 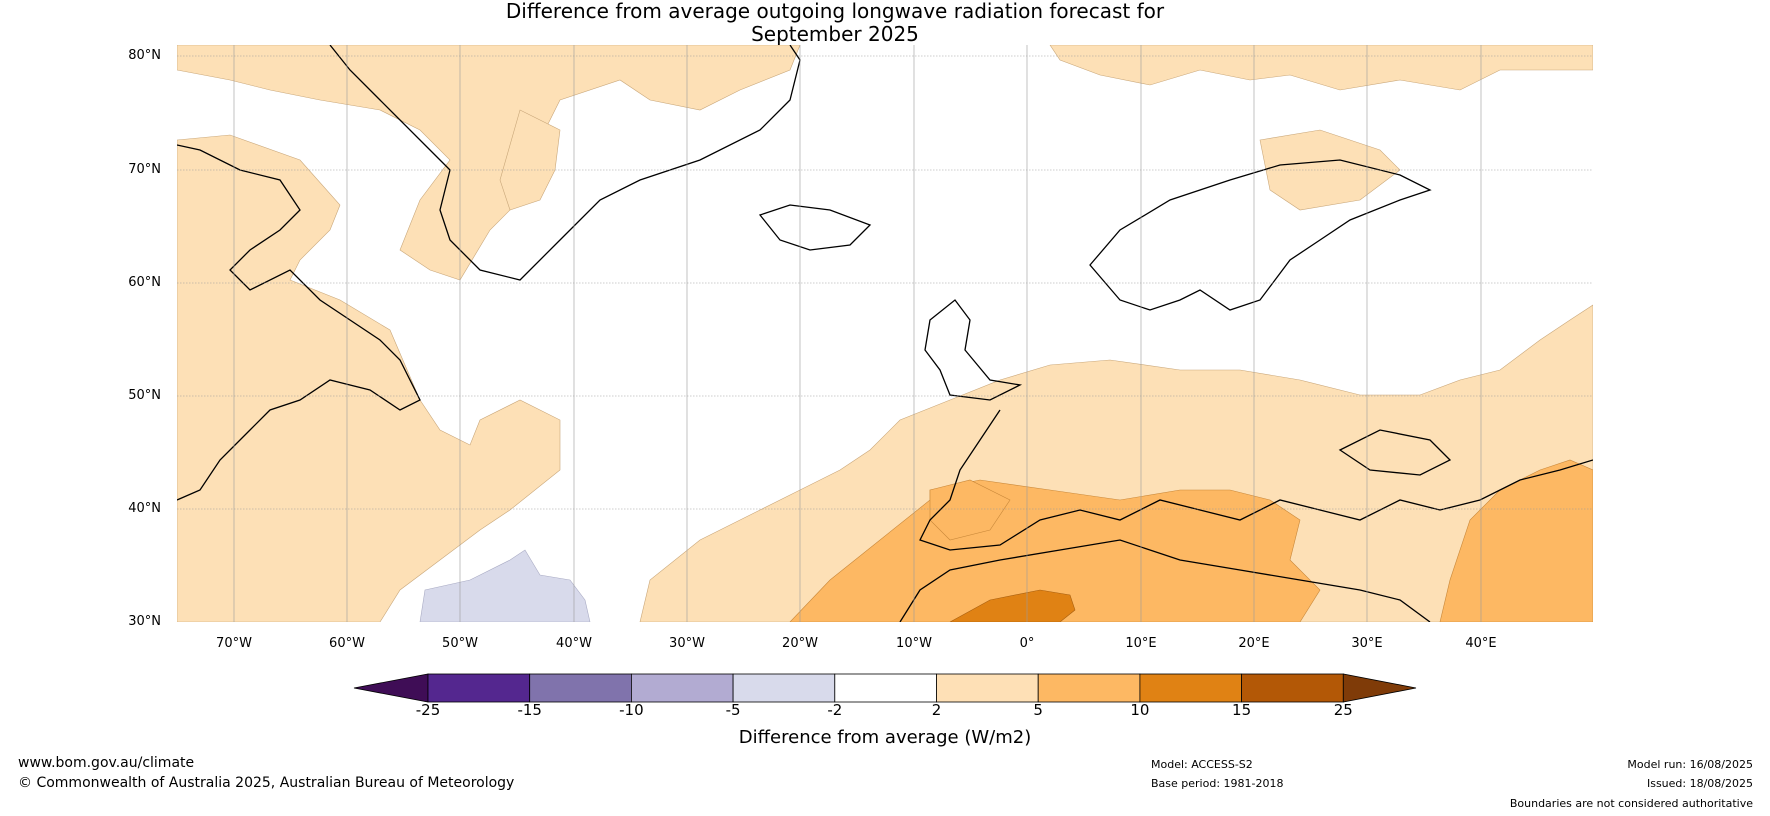 I want to click on coast-canada, so click(x=299, y=322).